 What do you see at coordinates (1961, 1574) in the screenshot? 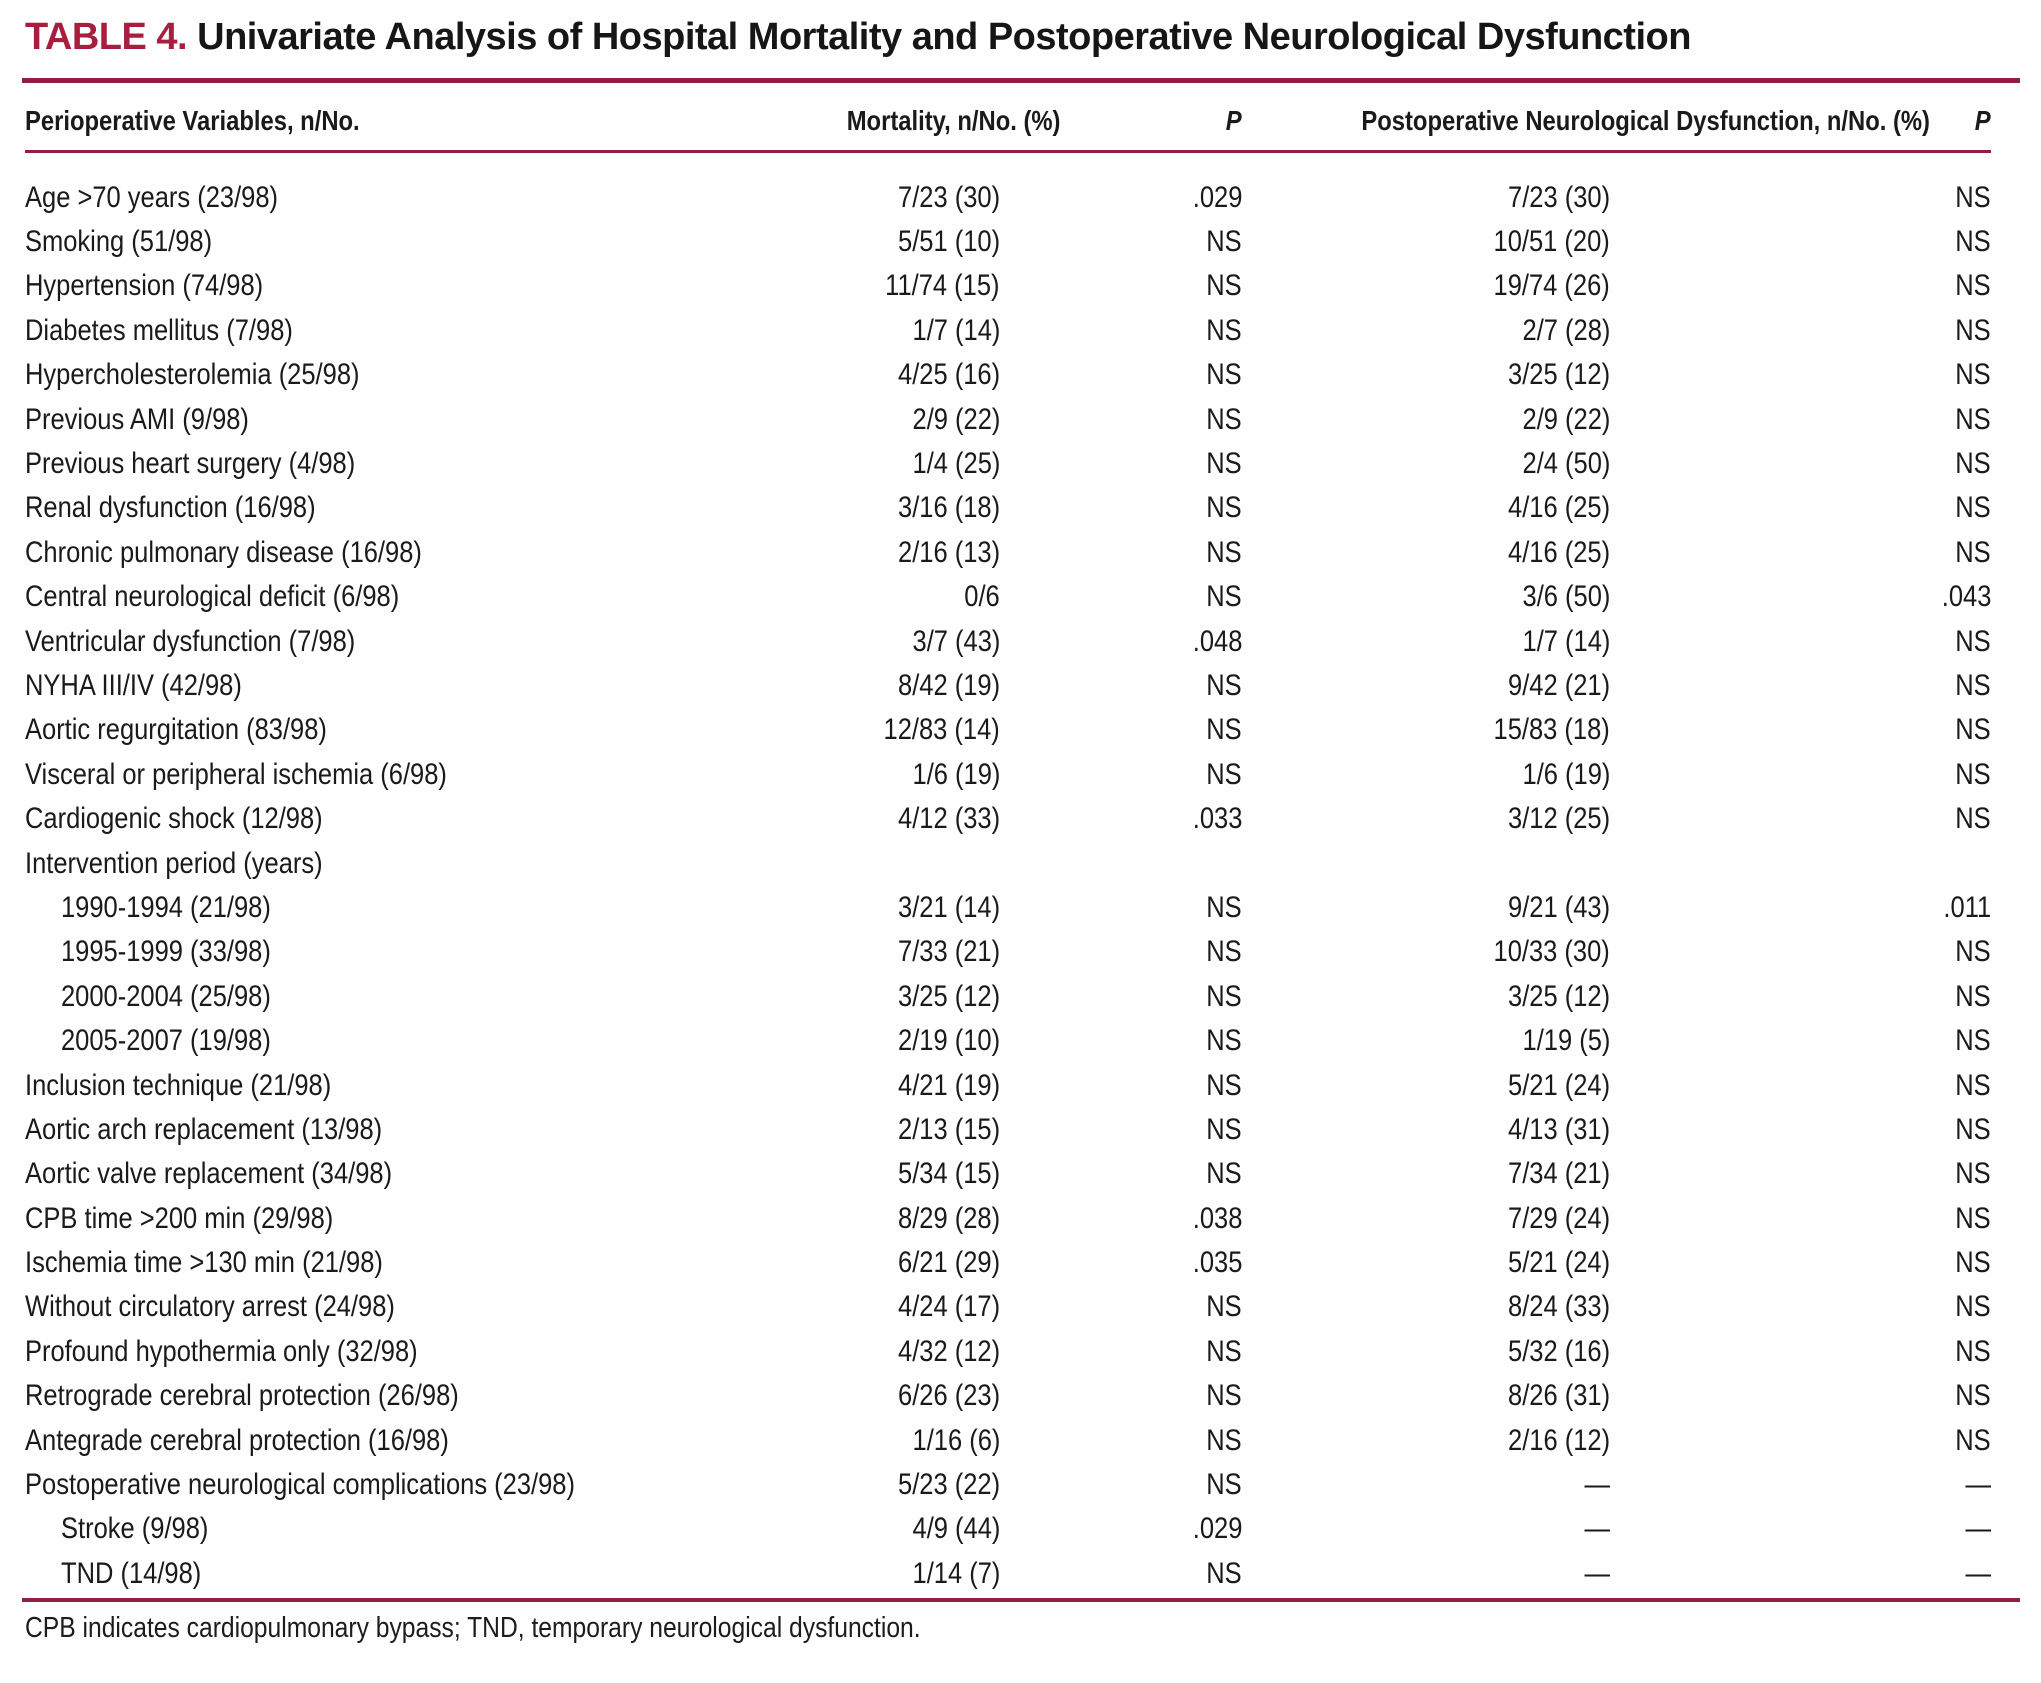
I see `cell-p-pnd: —` at bounding box center [1961, 1574].